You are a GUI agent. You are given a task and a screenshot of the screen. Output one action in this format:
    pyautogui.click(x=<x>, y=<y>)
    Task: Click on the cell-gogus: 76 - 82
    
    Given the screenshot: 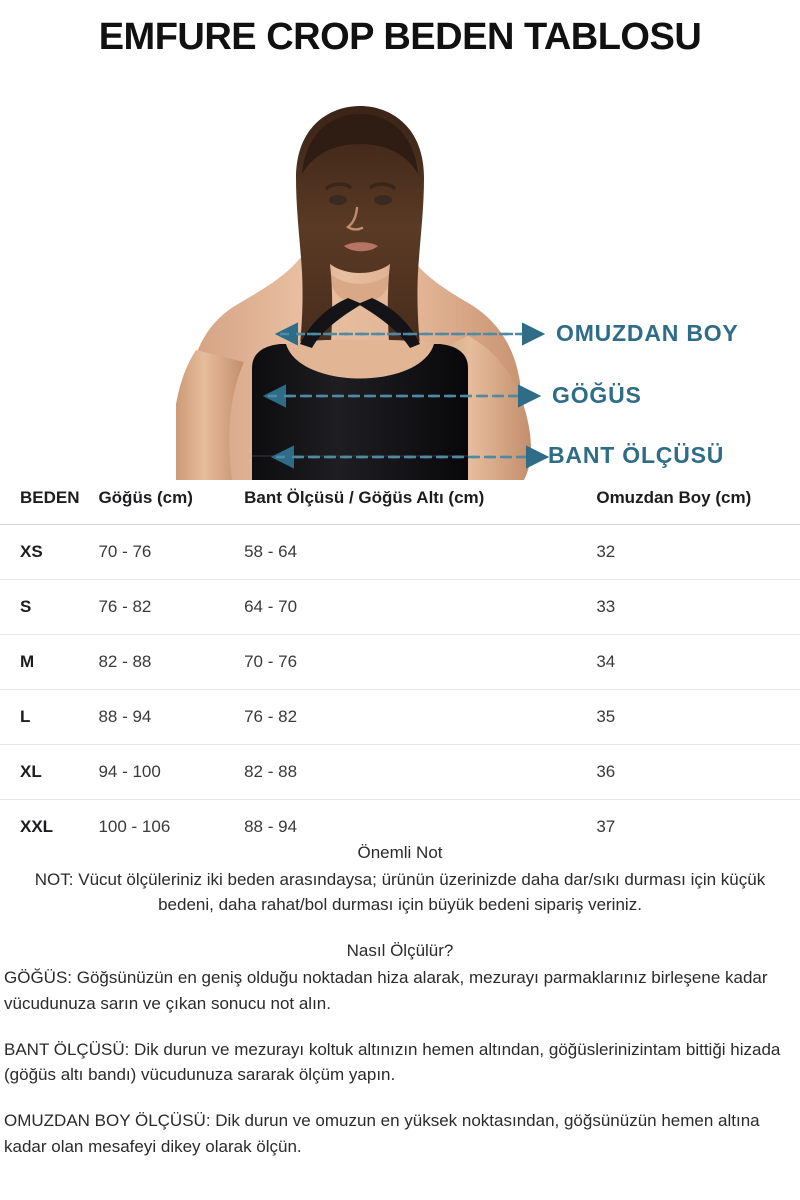 What is the action you would take?
    pyautogui.click(x=171, y=607)
    